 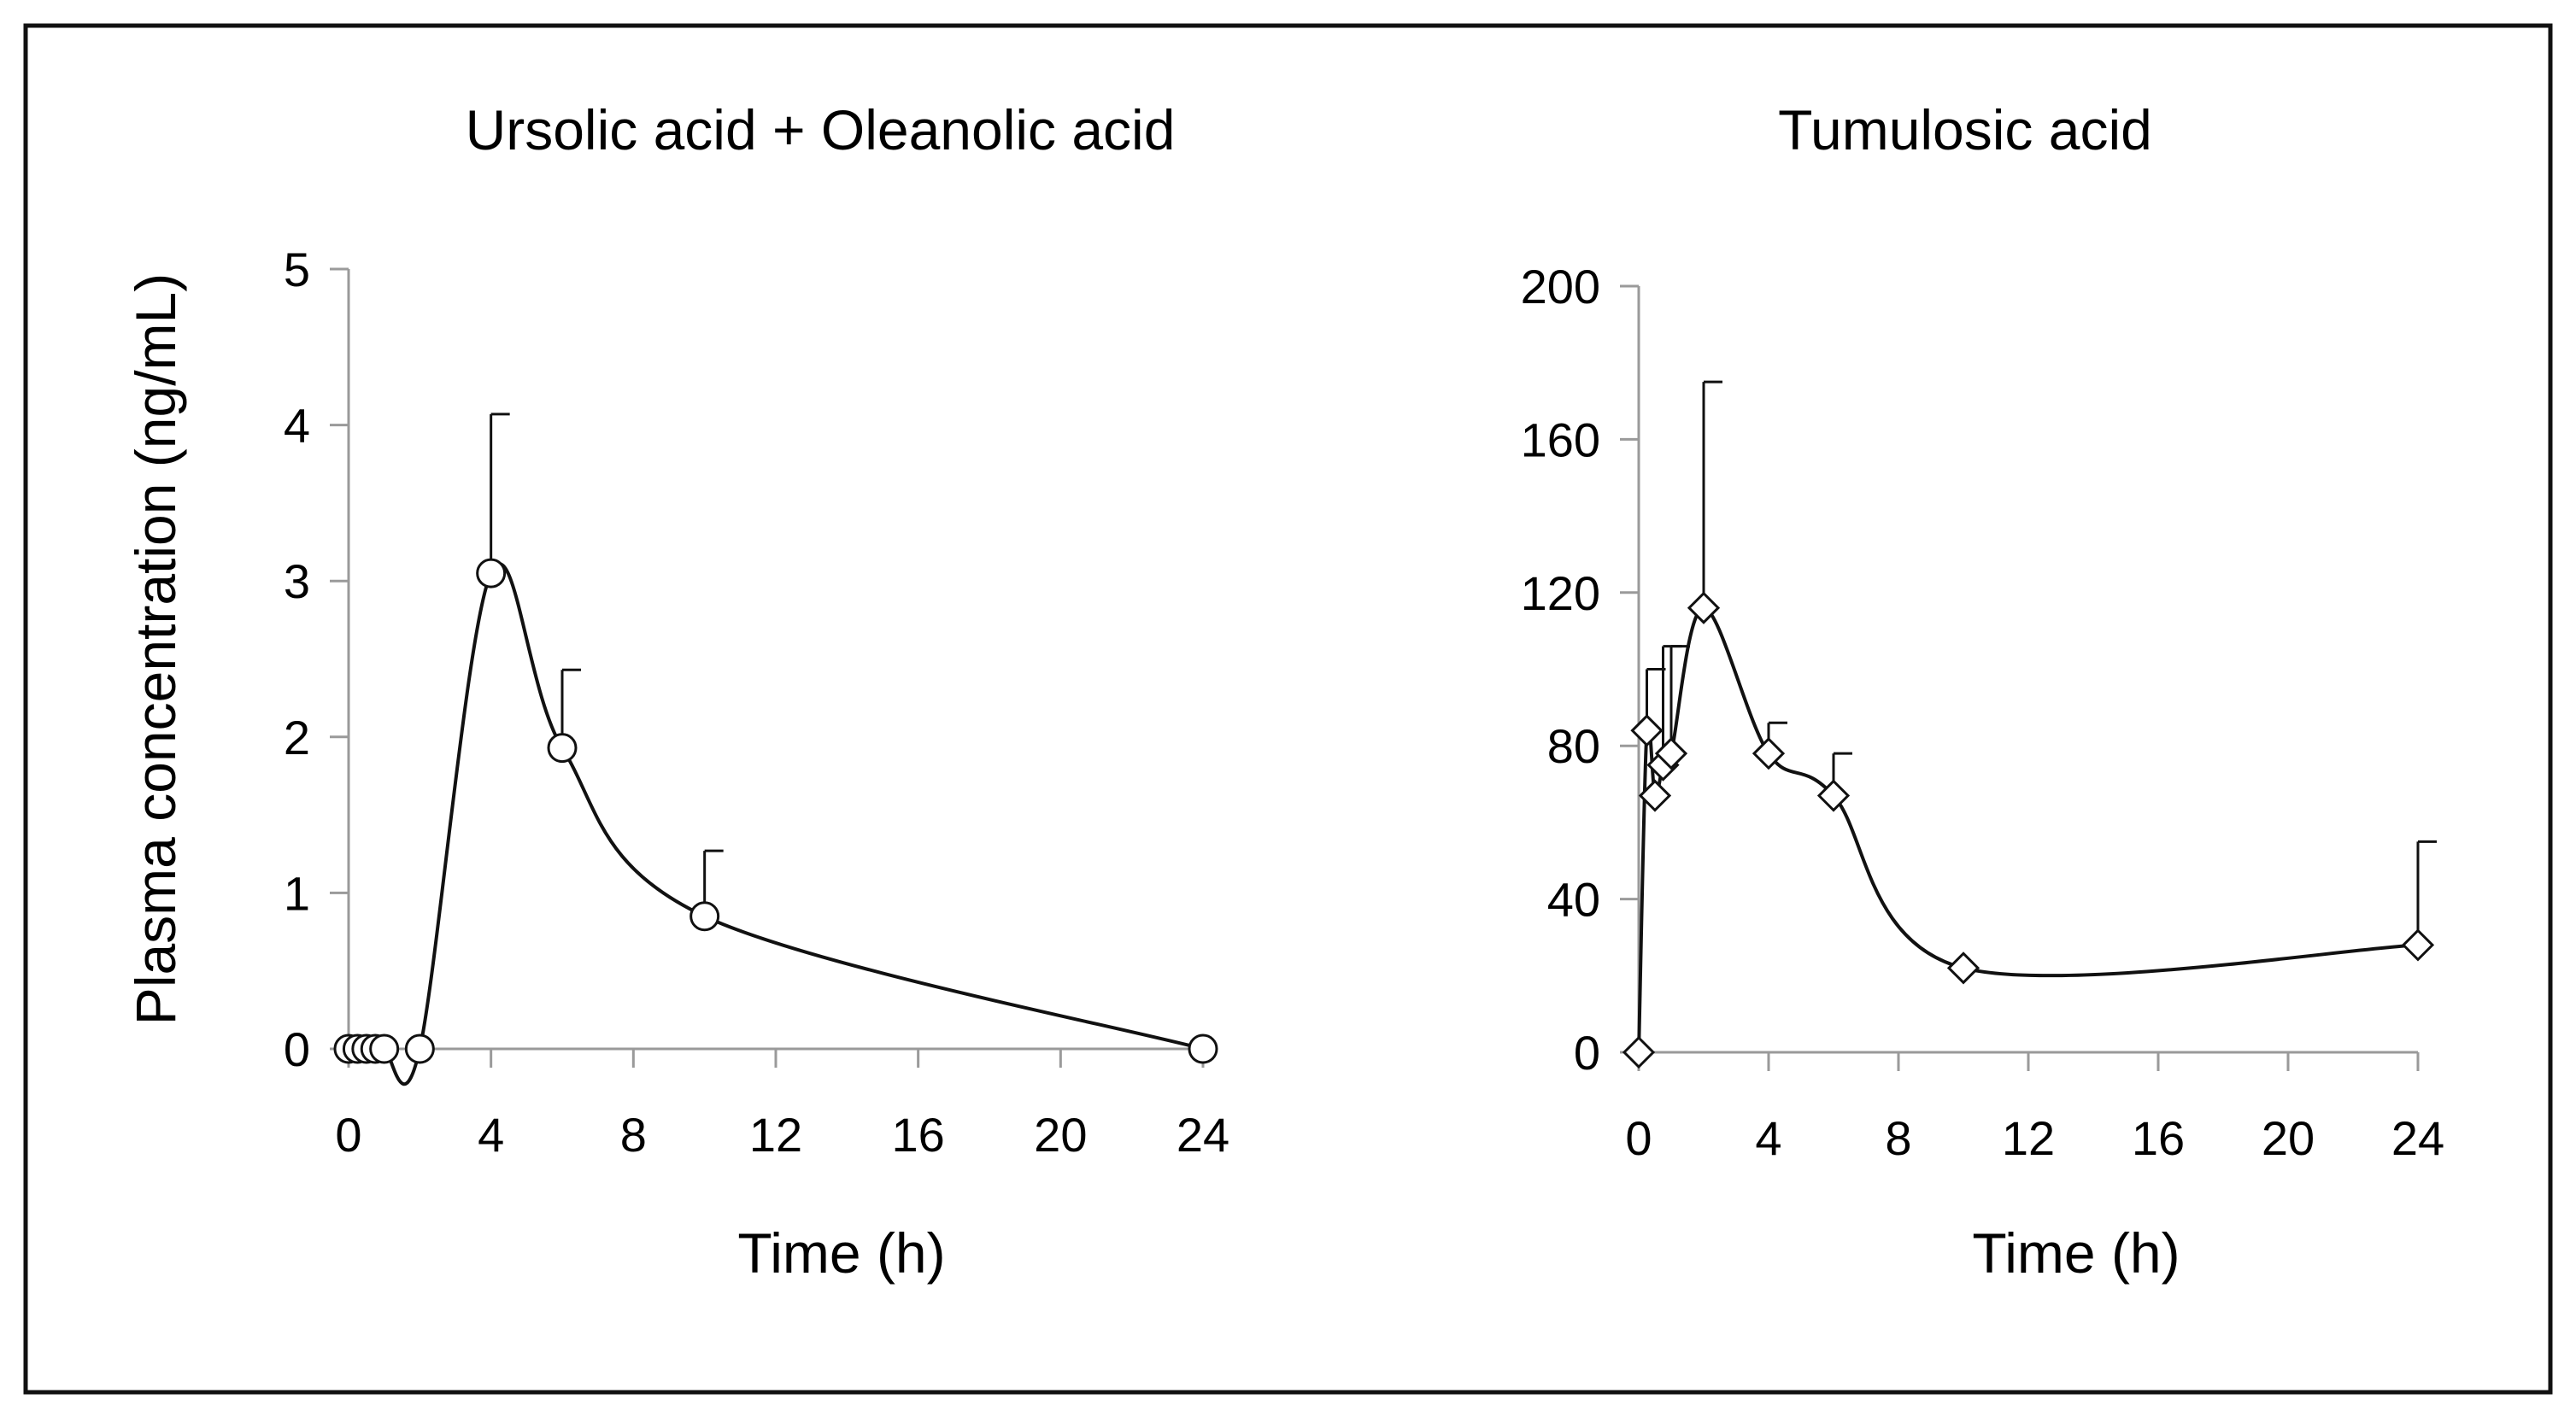 What do you see at coordinates (1965, 129) in the screenshot?
I see `chart-title: Tumulosic acid` at bounding box center [1965, 129].